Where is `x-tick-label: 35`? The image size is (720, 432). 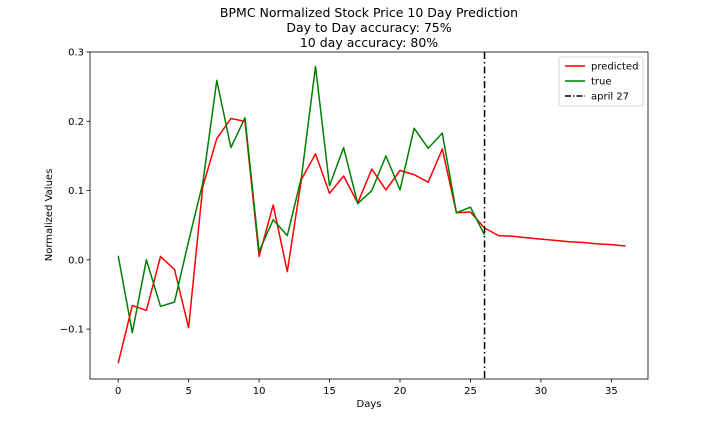 x-tick-label: 35 is located at coordinates (611, 391).